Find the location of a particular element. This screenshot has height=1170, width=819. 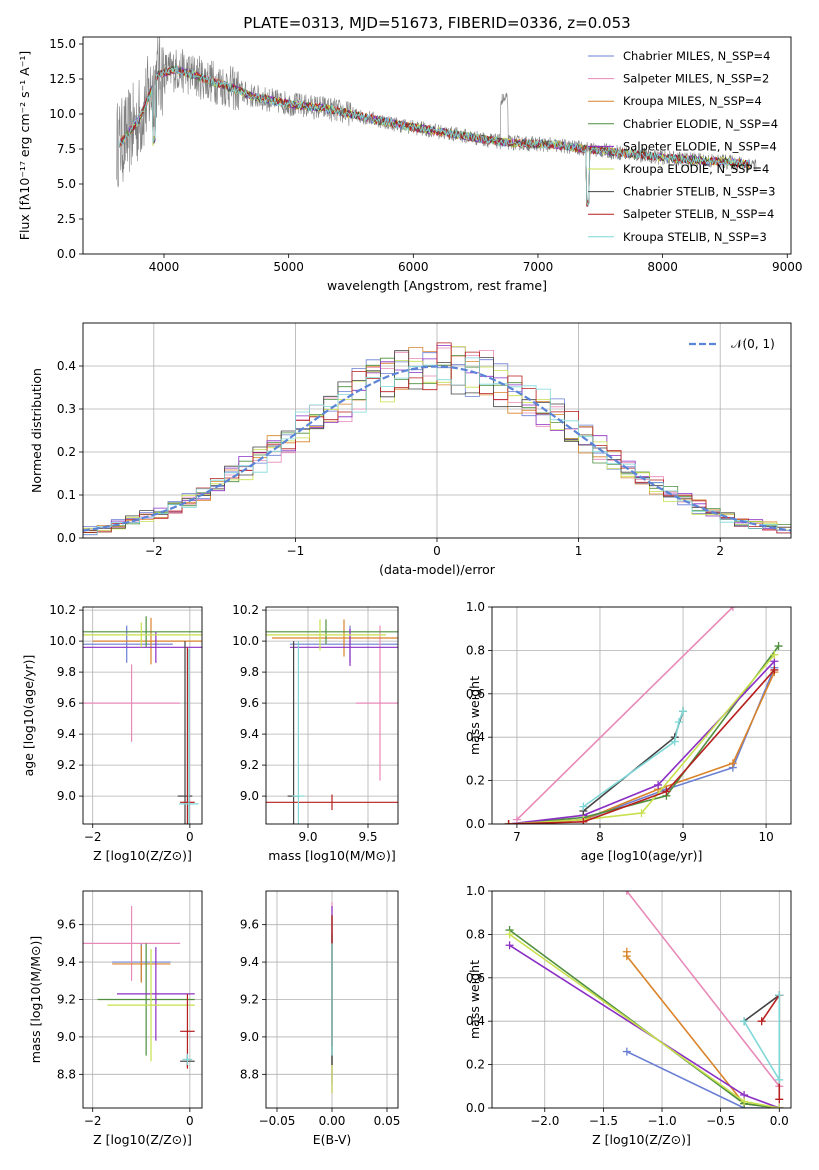

plot-area-age-vs-Z is located at coordinates (142, 720).